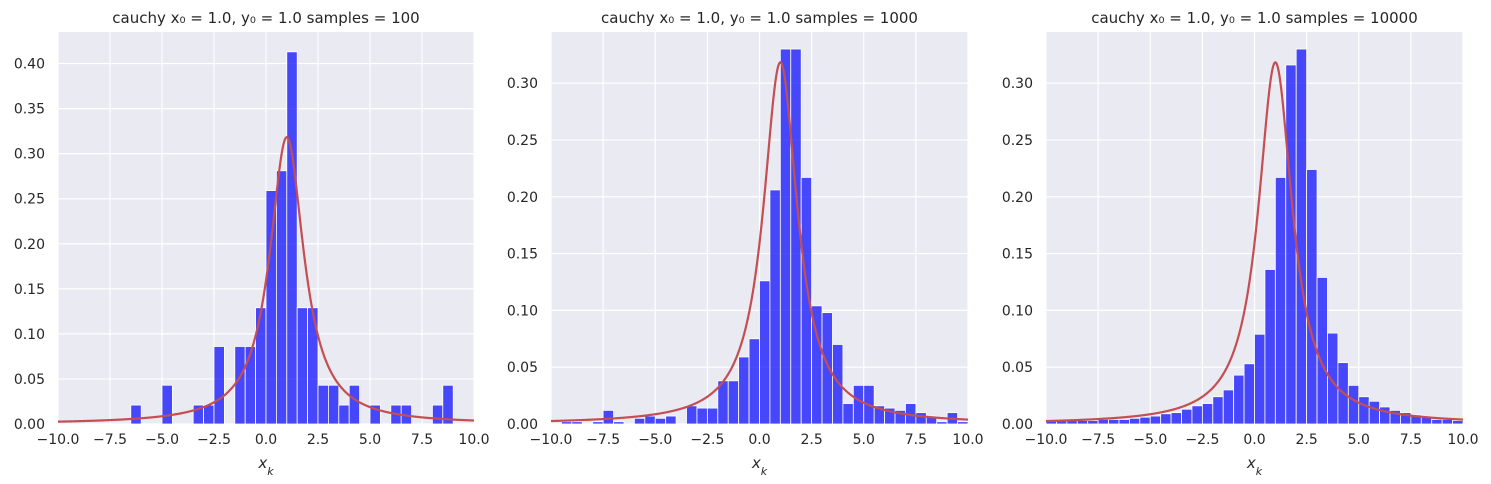 Image resolution: width=1491 pixels, height=484 pixels. Describe the element at coordinates (29, 110) in the screenshot. I see `y-tick-label: 0.35` at that location.